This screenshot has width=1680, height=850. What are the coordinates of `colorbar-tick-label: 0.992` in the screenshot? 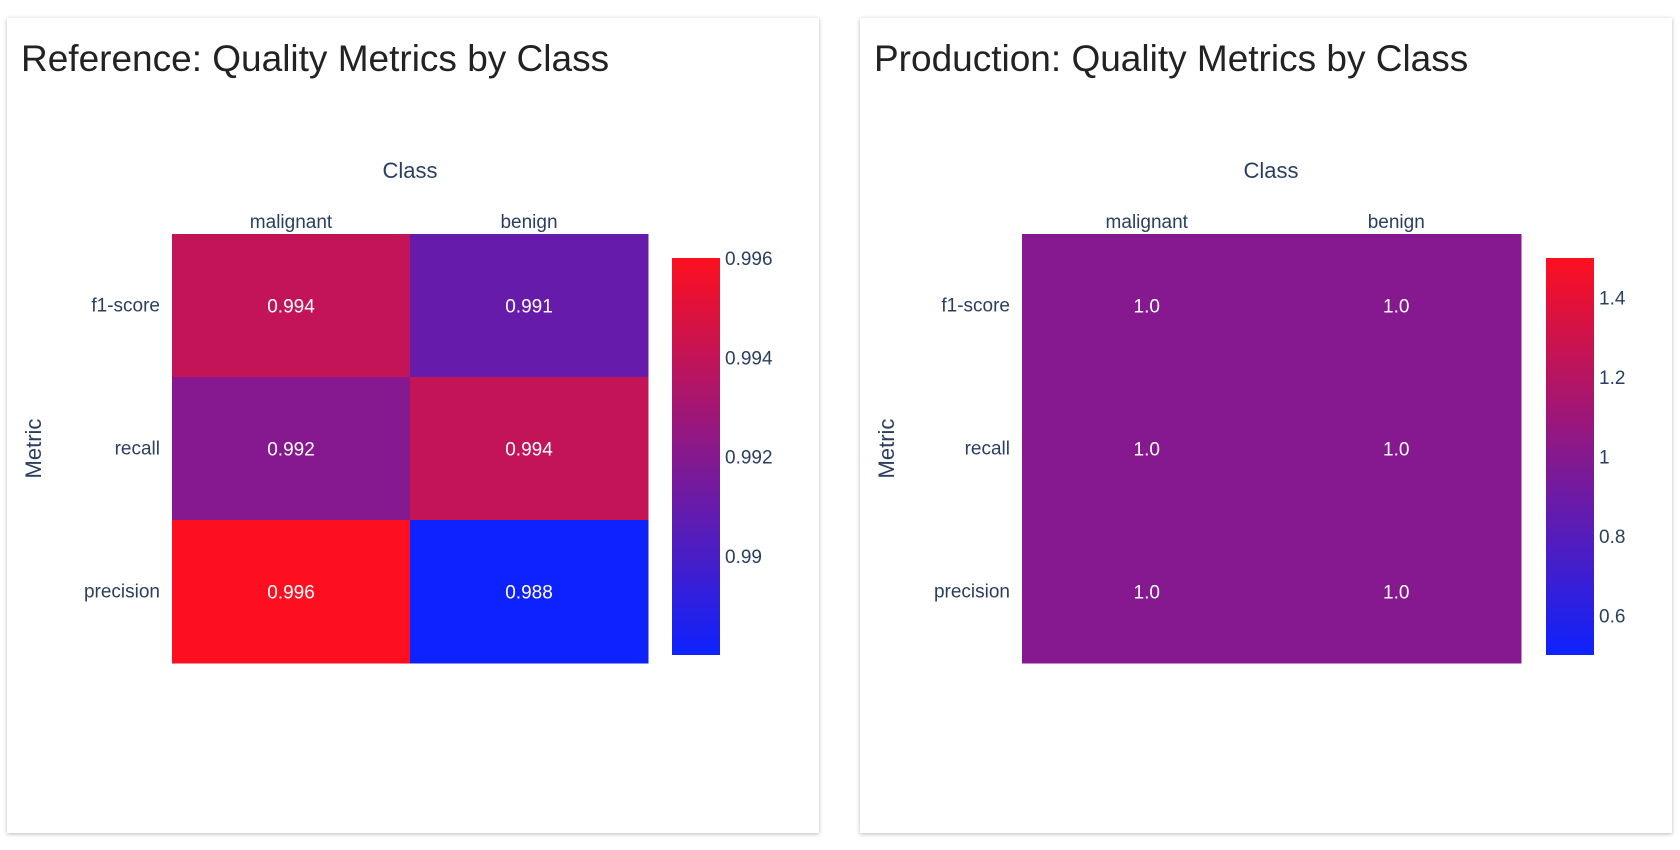 It's located at (749, 458).